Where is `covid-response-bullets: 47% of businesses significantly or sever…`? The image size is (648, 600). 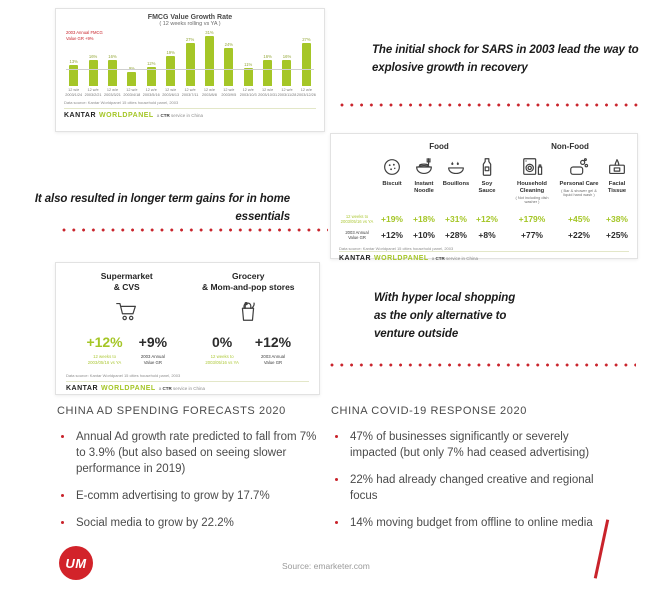
covid-response-bullets: 47% of businesses significantly or sever… is located at coordinates (463, 480).